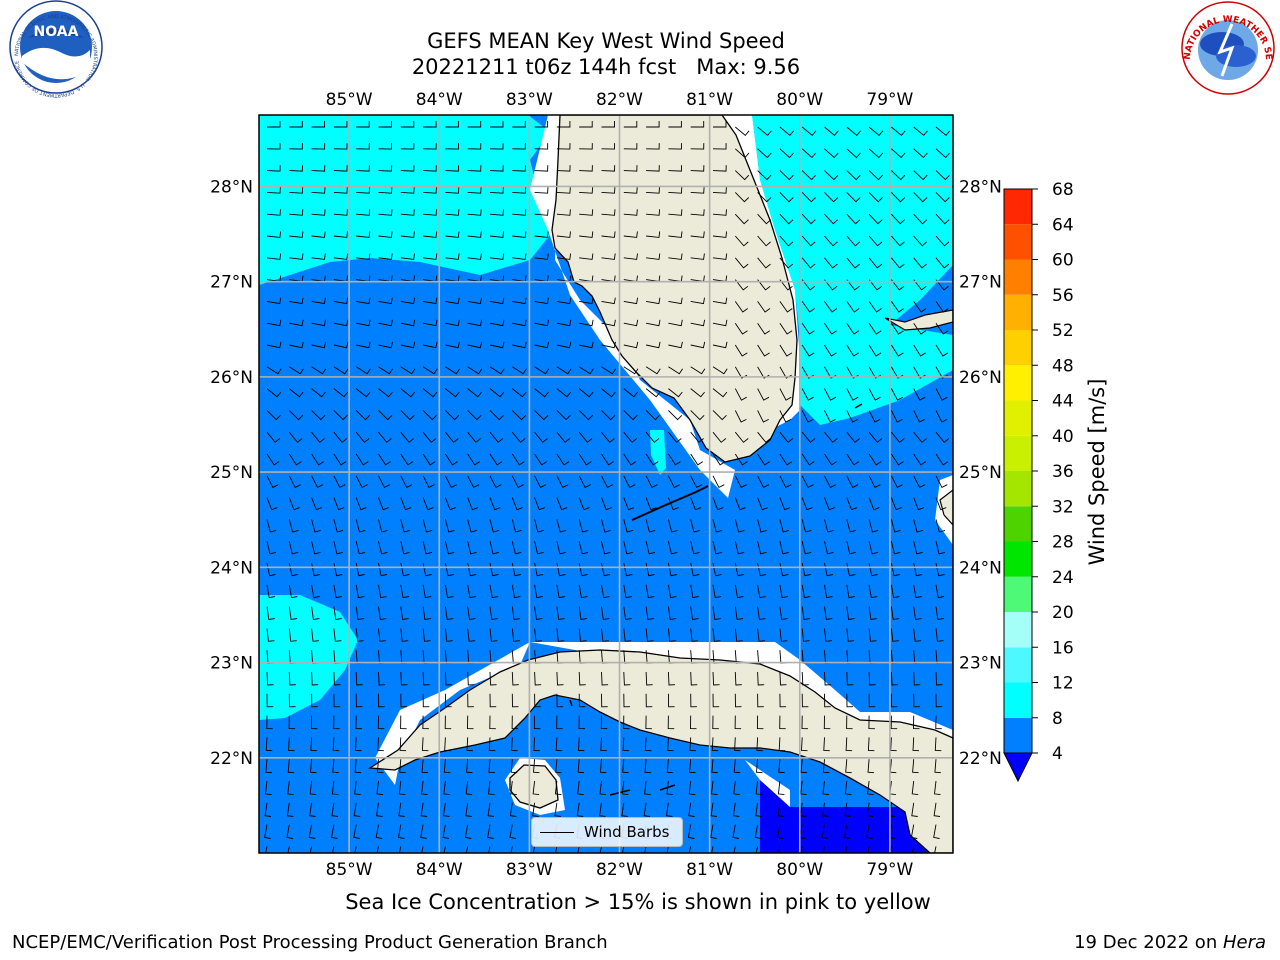  What do you see at coordinates (660, 751) in the screenshot?
I see `cuba-land` at bounding box center [660, 751].